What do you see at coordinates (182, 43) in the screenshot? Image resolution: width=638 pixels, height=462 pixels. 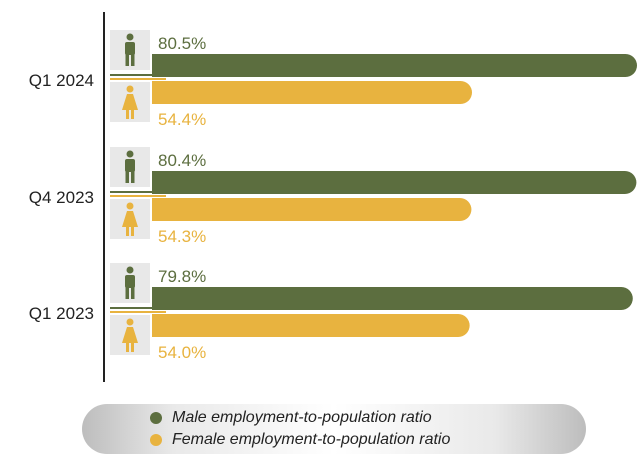 I see `male-value-label: 80.5%` at bounding box center [182, 43].